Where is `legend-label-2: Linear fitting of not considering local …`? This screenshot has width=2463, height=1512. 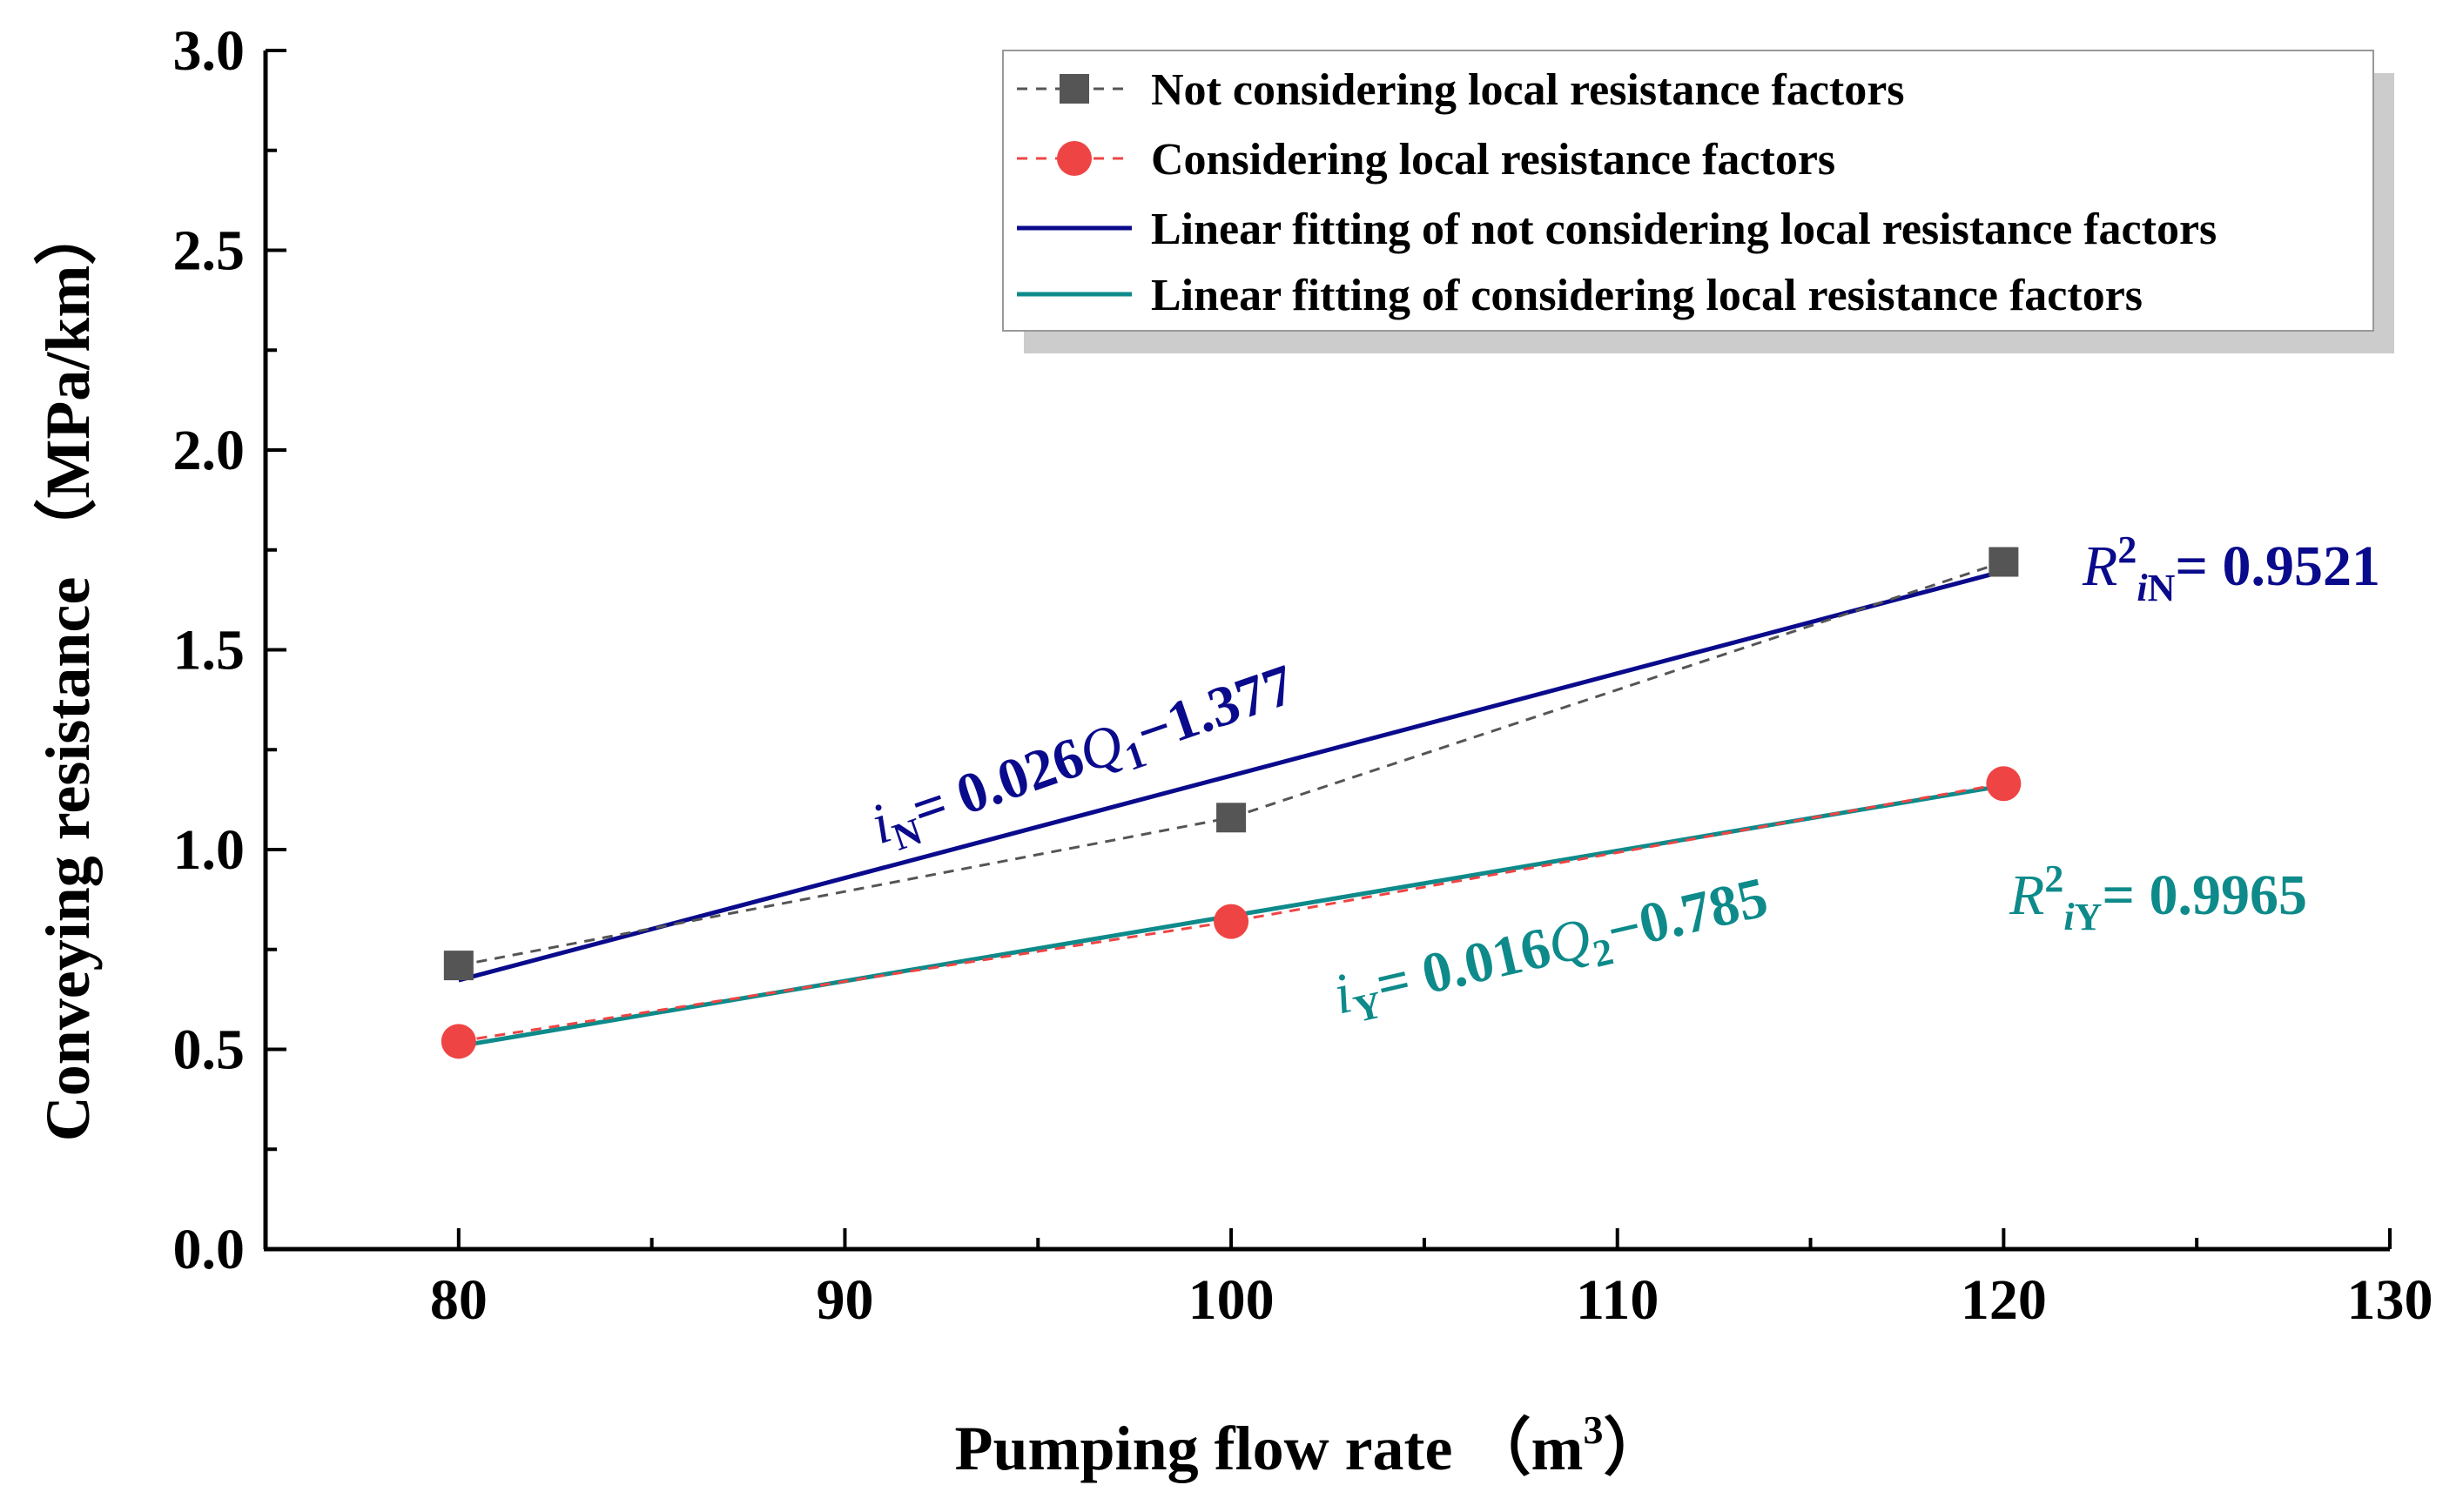
legend-label-2: Linear fitting of not considering local … is located at coordinates (1684, 229).